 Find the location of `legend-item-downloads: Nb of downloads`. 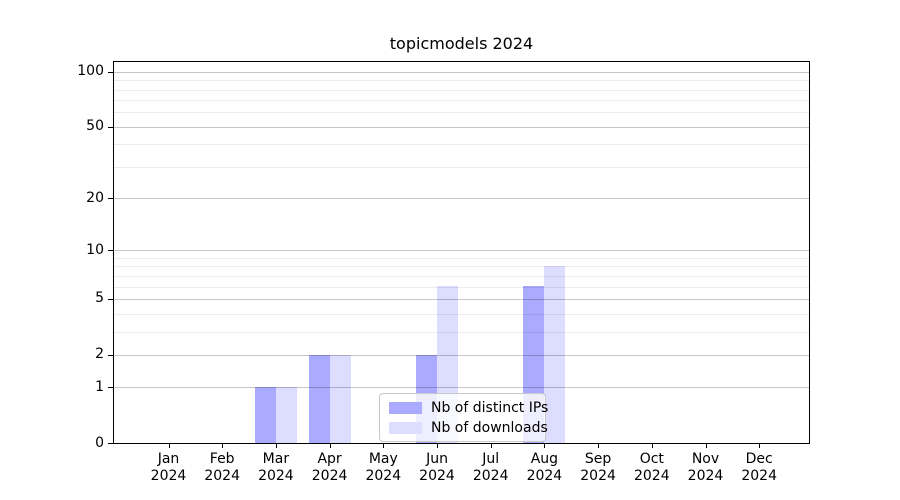

legend-item-downloads: Nb of downloads is located at coordinates (468, 427).